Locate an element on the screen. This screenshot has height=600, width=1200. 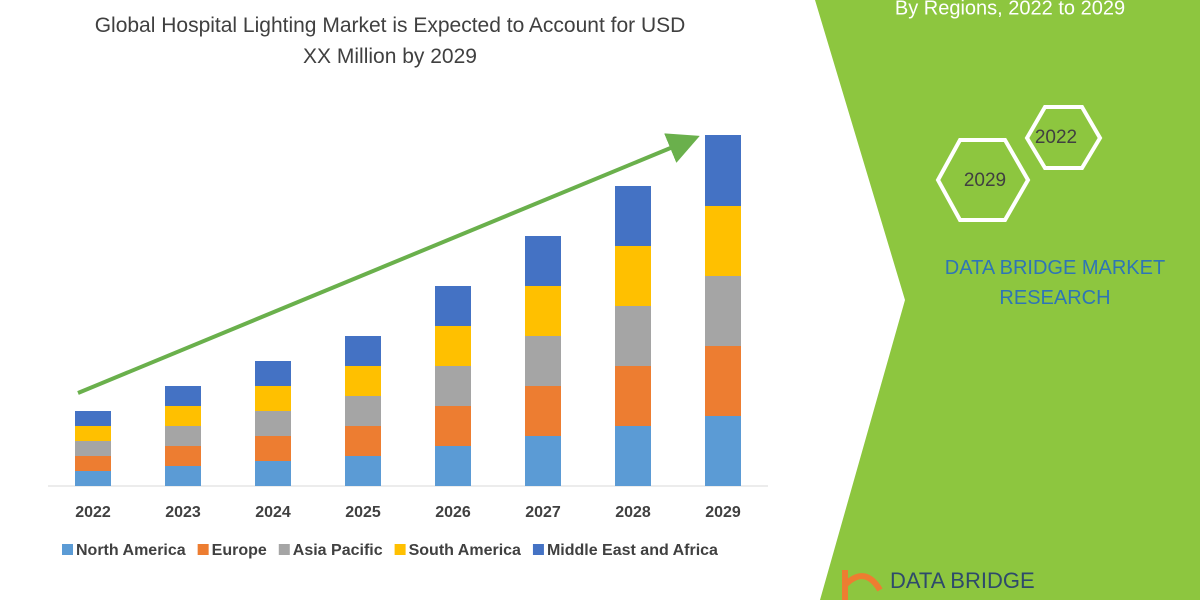
logo-text: DATA BRIDGE is located at coordinates (962, 580).